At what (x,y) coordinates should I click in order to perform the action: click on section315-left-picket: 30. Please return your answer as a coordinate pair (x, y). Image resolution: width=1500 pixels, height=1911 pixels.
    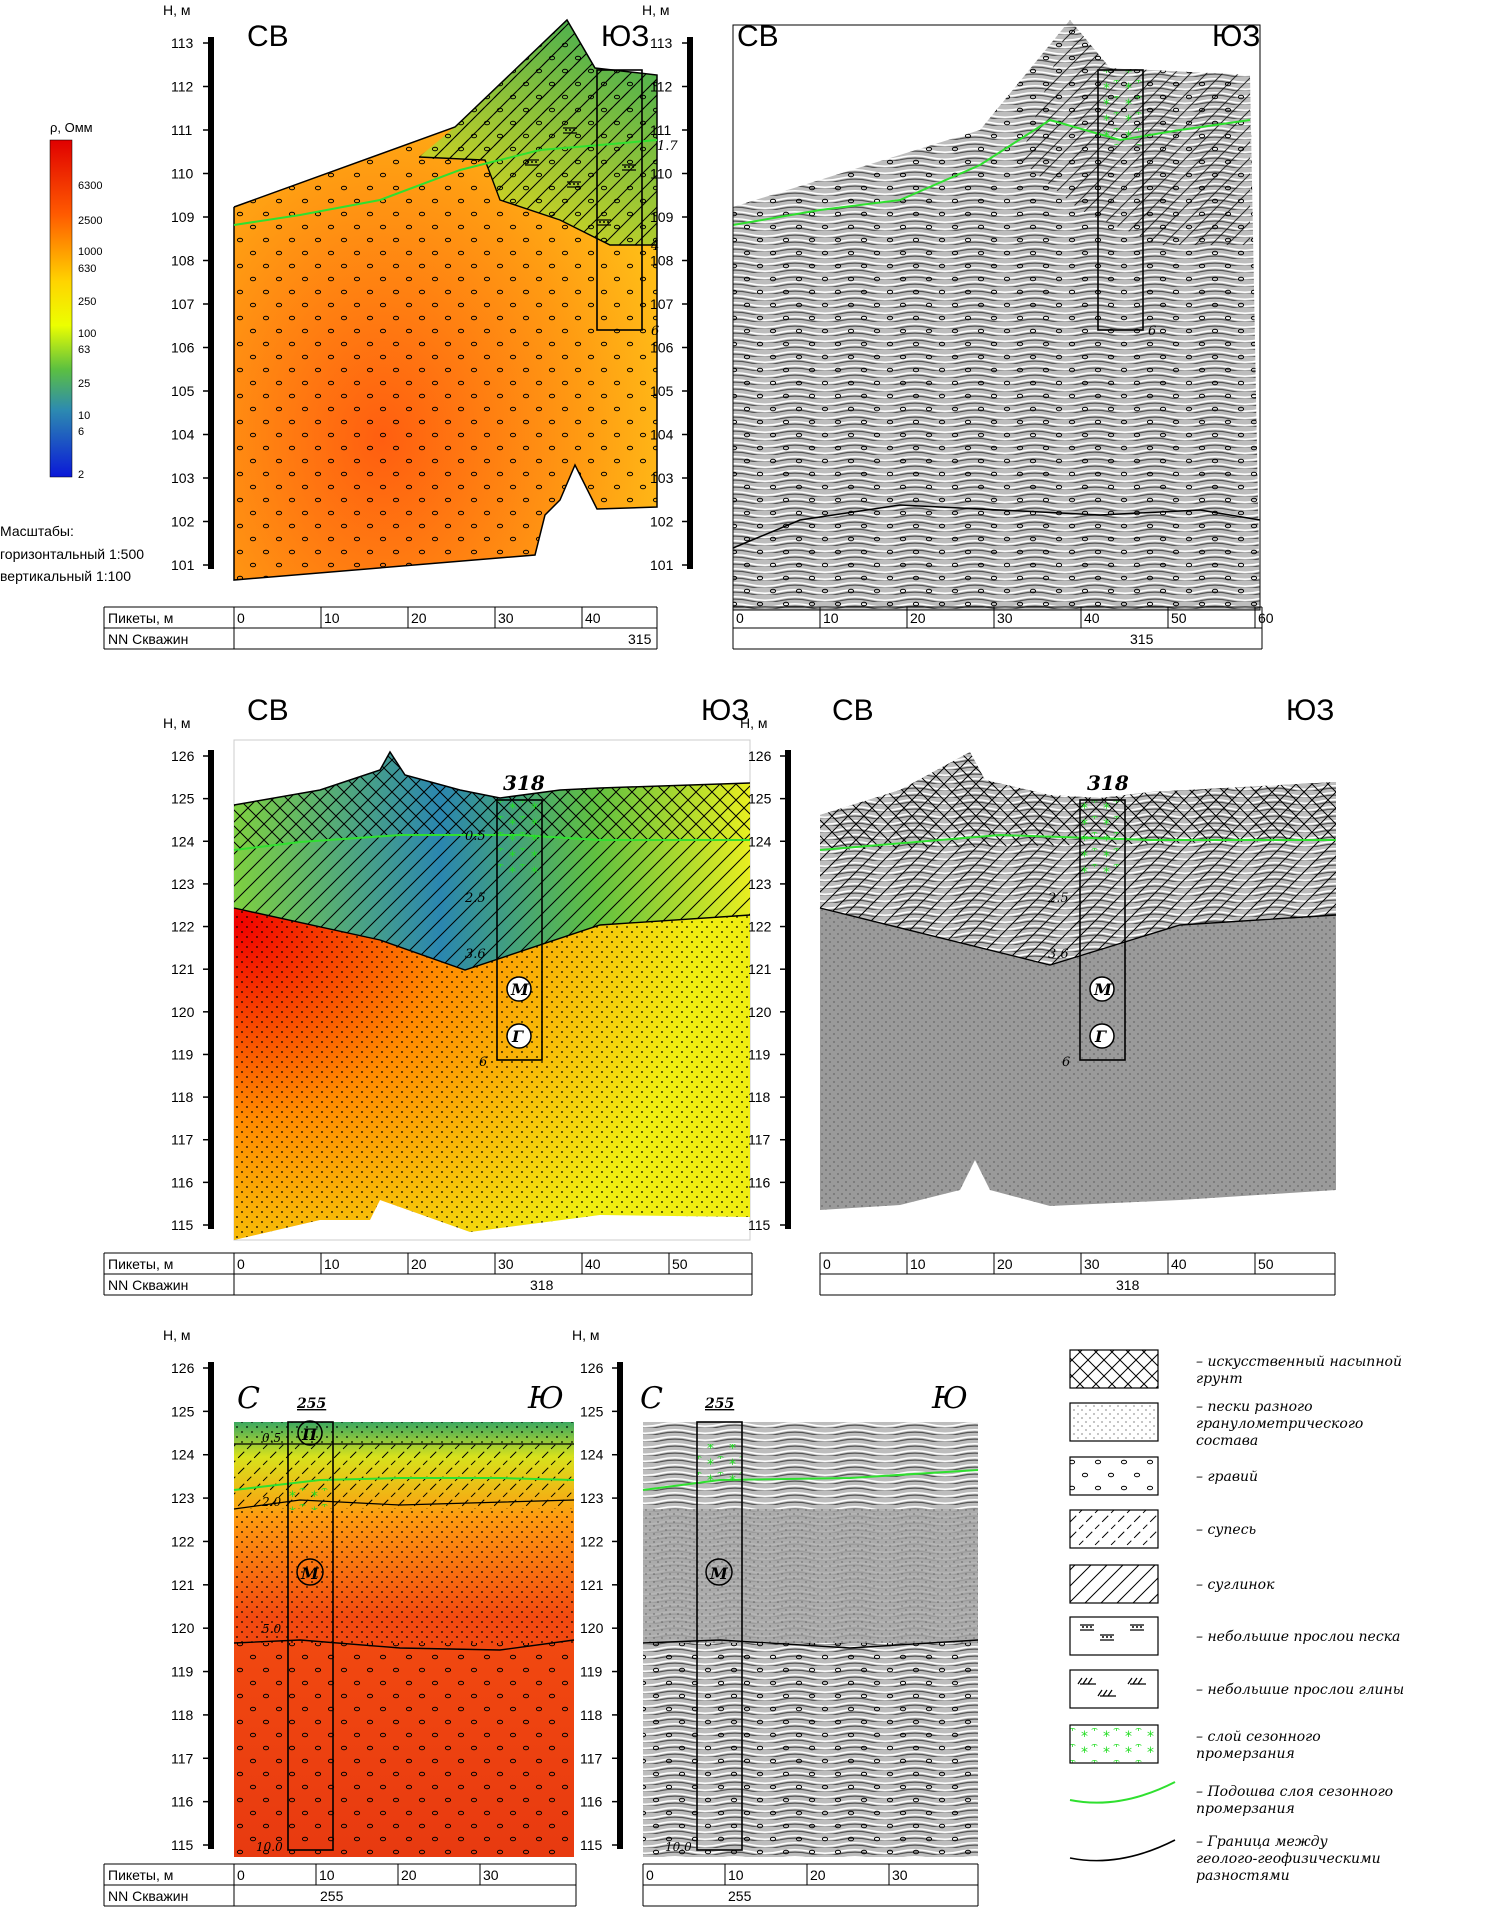
    Looking at the image, I should click on (506, 618).